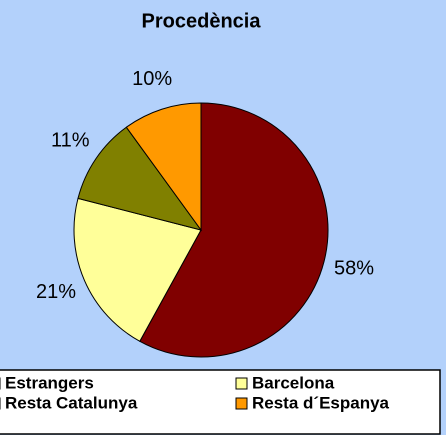 The width and height of the screenshot is (446, 435). What do you see at coordinates (321, 402) in the screenshot?
I see `legend-label: Resta d´Espanya` at bounding box center [321, 402].